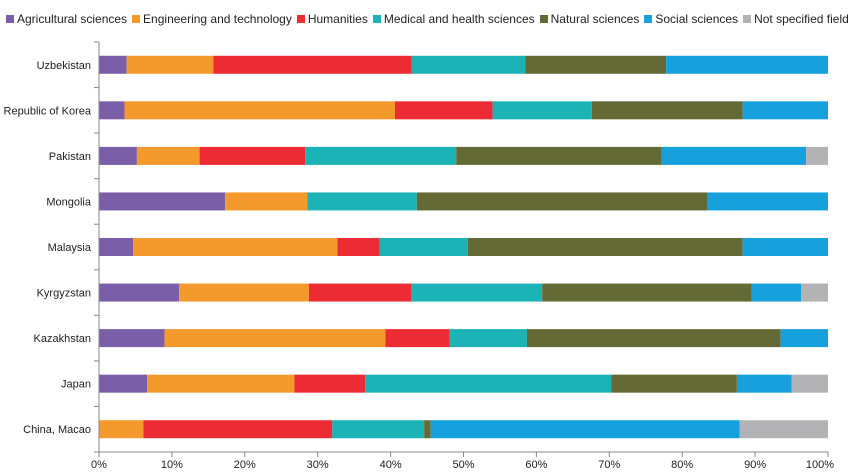 This screenshot has width=848, height=475. What do you see at coordinates (76, 385) in the screenshot?
I see `y-tick-label: Japan` at bounding box center [76, 385].